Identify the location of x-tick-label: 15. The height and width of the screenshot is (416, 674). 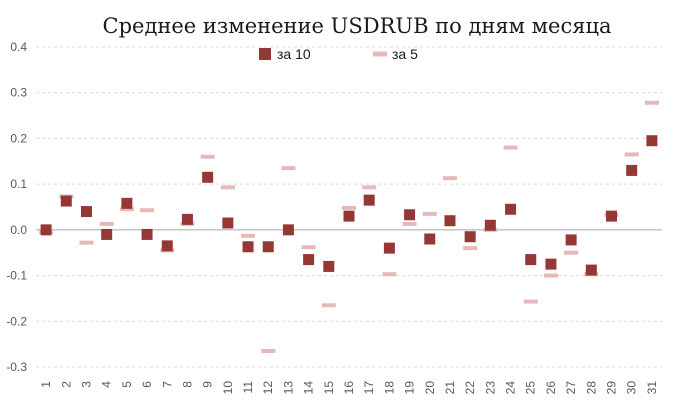
(329, 388).